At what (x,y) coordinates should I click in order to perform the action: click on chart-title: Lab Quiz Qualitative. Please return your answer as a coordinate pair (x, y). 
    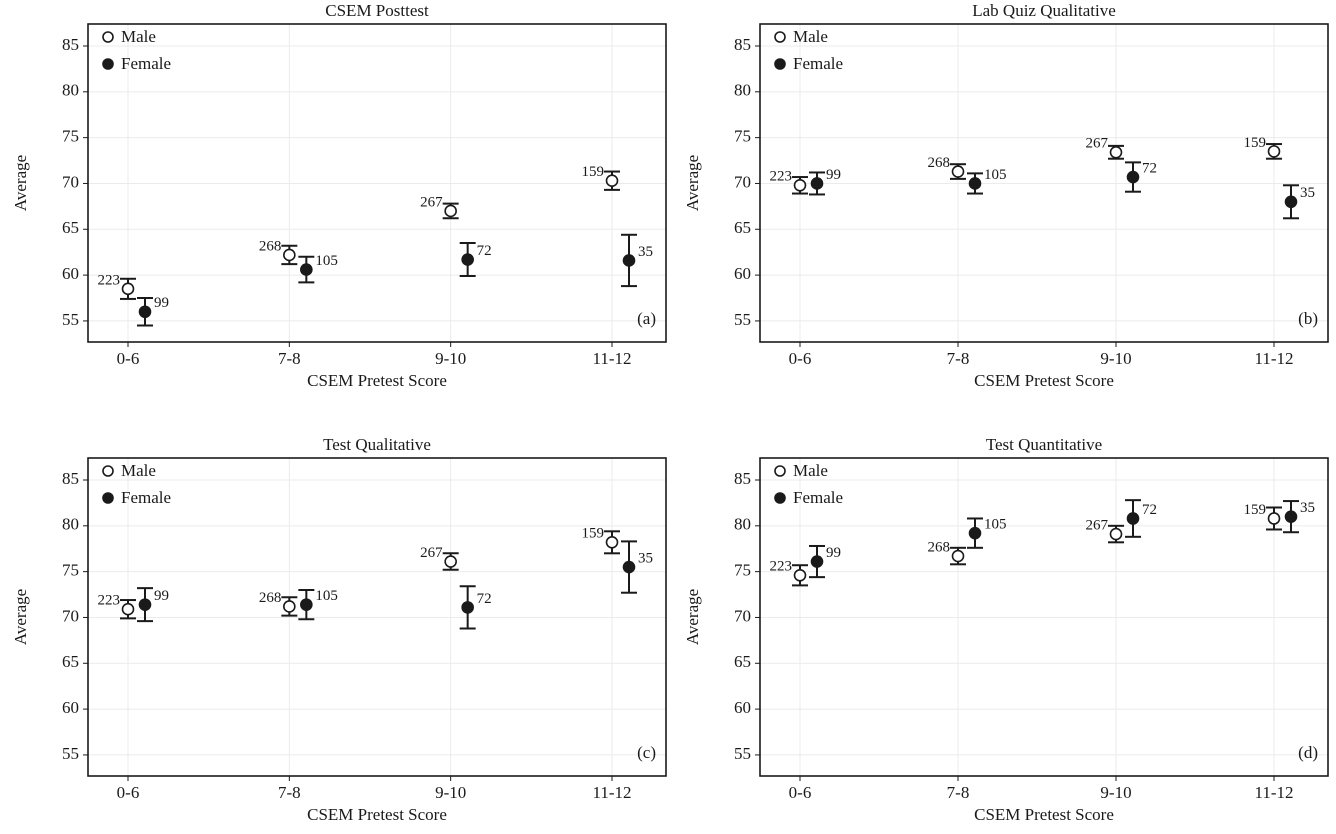
    Looking at the image, I should click on (1044, 10).